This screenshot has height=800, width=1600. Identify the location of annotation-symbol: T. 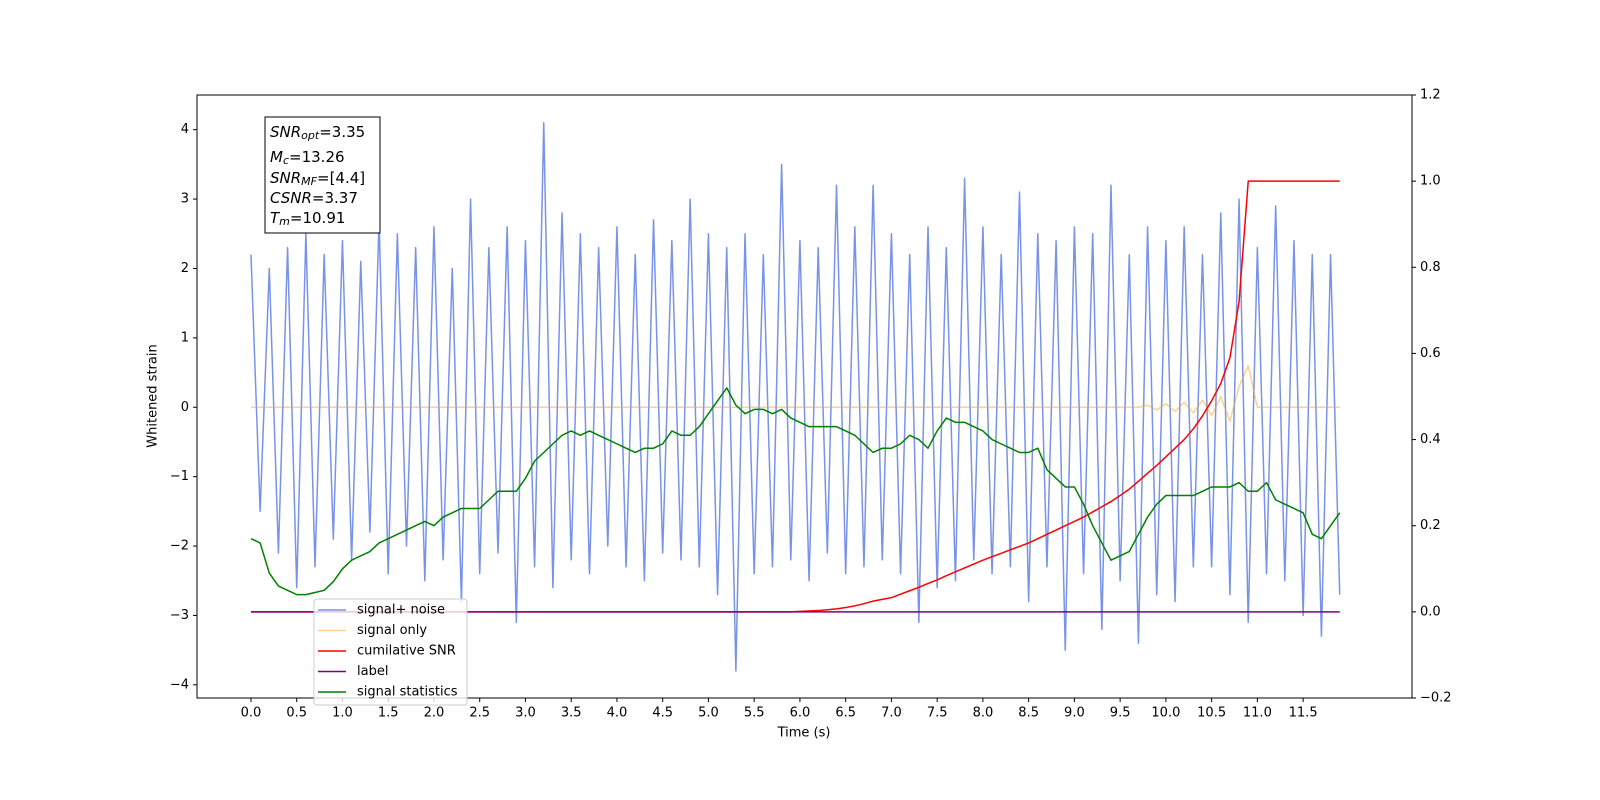
(275, 218).